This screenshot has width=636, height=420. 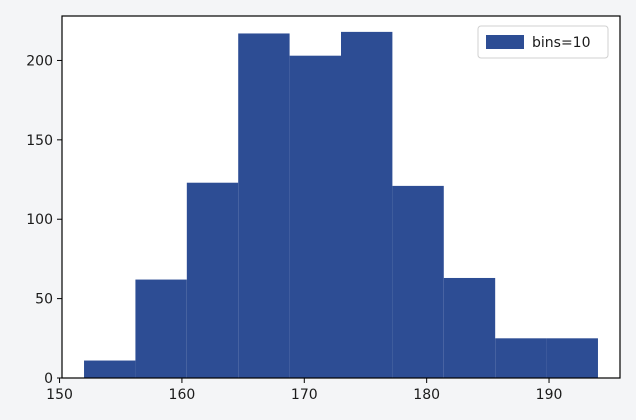 I want to click on x-axis: 150 160 170 180 190, so click(x=304, y=390).